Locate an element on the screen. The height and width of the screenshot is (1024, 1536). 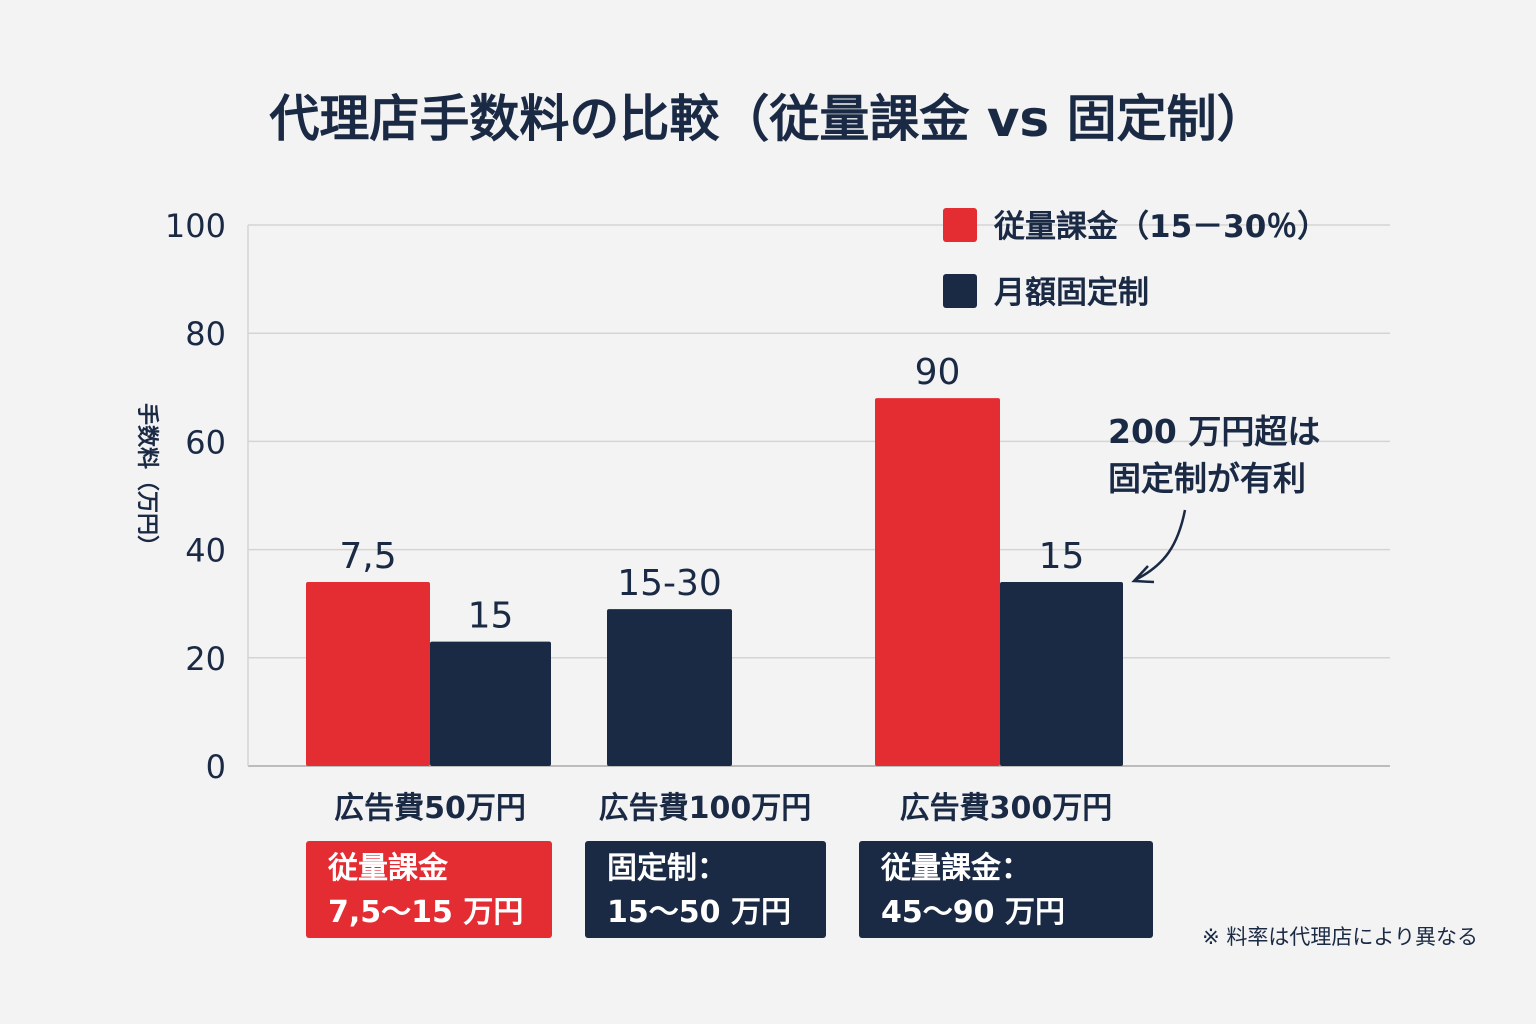
legend: 従量課金（15－30％） 月額固定制 is located at coordinates (1135, 259).